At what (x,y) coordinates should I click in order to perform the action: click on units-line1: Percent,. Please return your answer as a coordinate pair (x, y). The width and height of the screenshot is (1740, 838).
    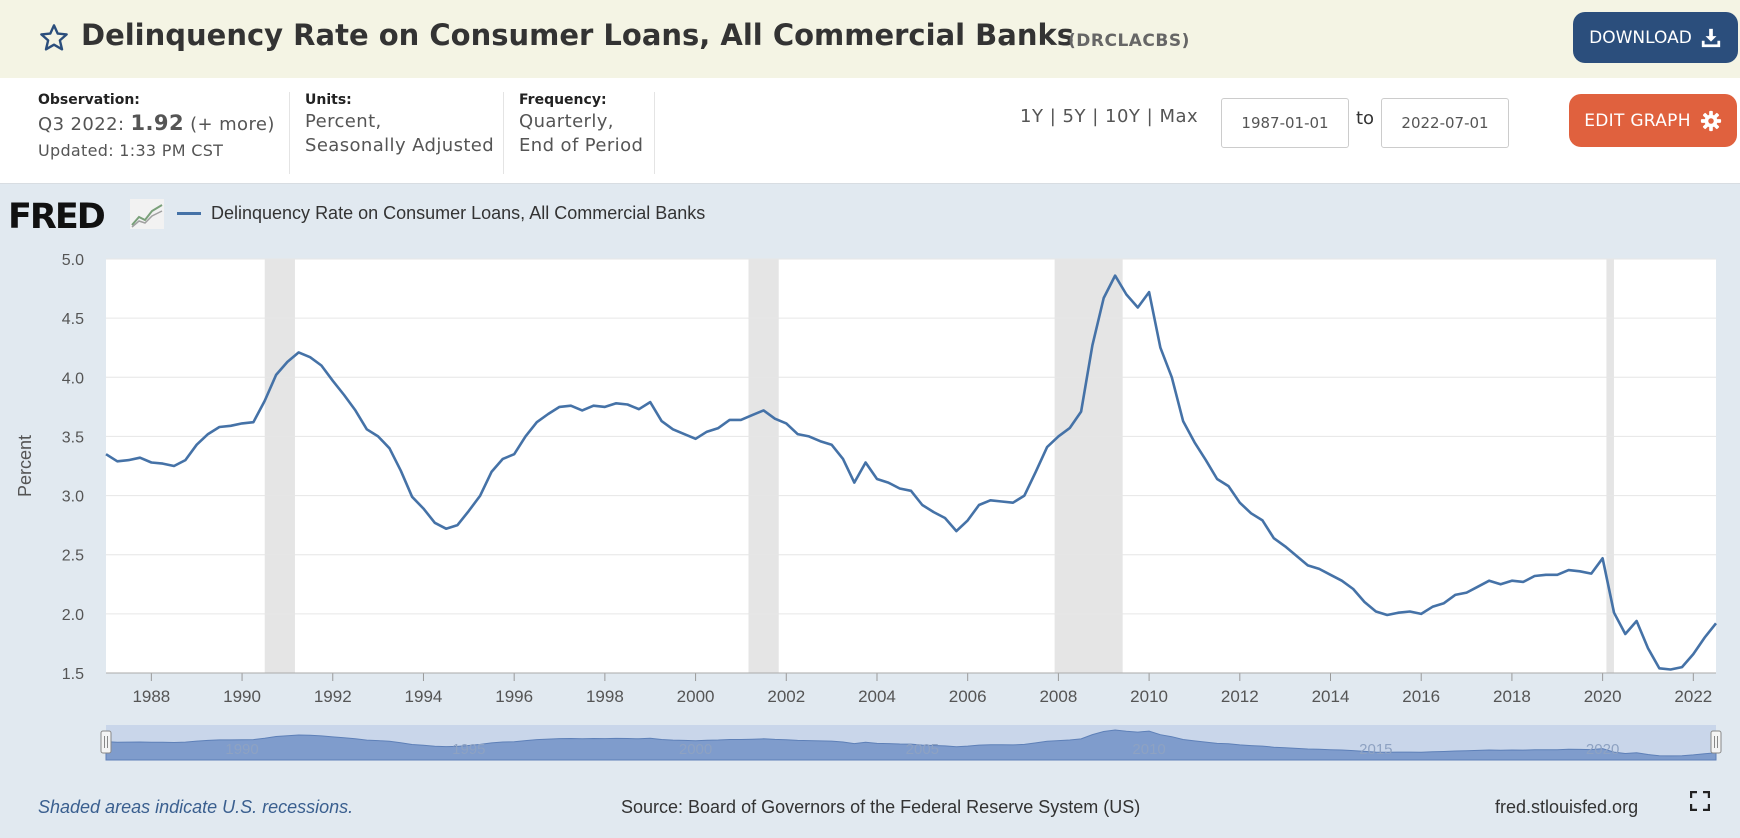
    Looking at the image, I should click on (343, 121).